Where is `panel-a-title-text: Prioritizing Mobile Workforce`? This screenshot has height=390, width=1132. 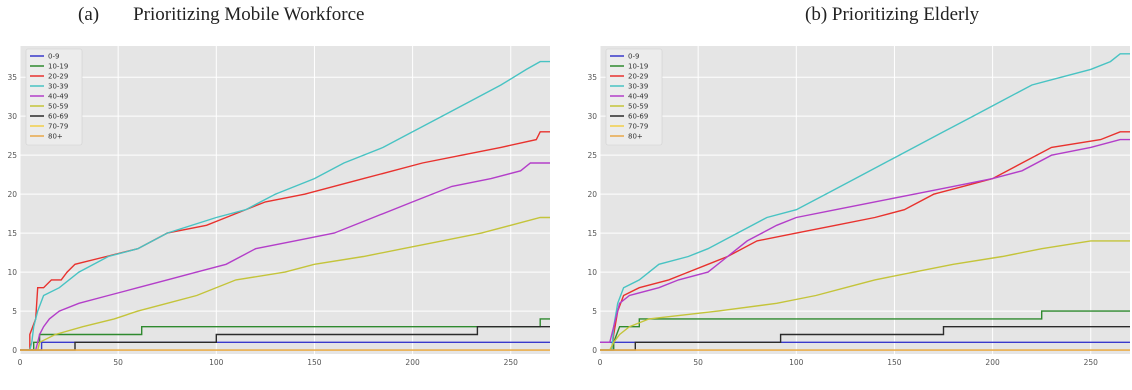
panel-a-title-text: Prioritizing Mobile Workforce is located at coordinates (249, 14).